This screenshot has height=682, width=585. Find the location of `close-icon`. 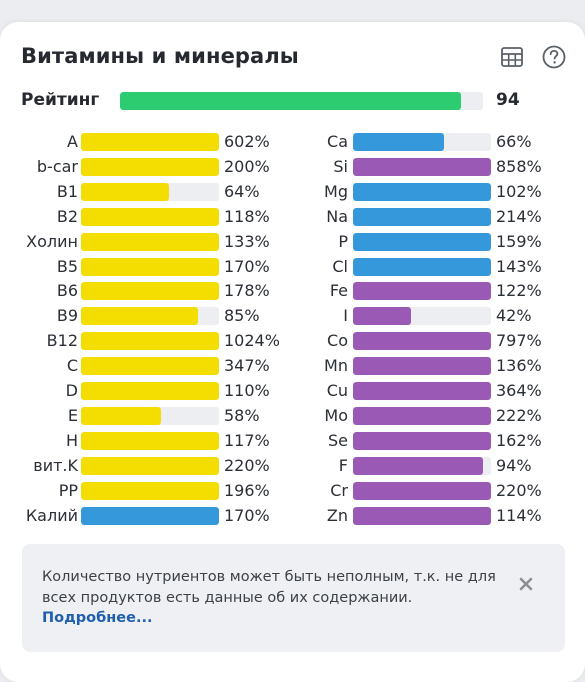

close-icon is located at coordinates (526, 584).